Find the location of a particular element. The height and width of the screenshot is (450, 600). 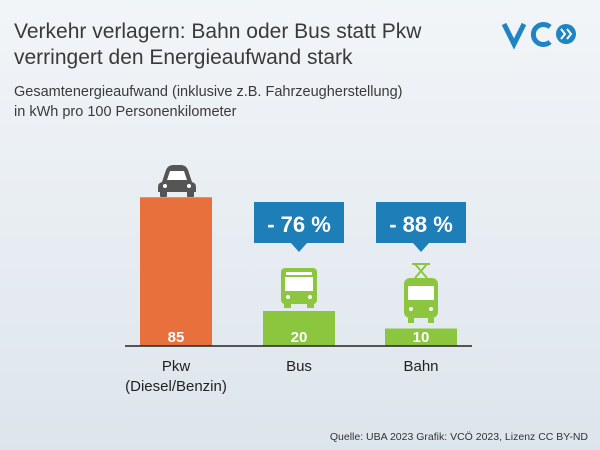

logo is located at coordinates (538, 36).